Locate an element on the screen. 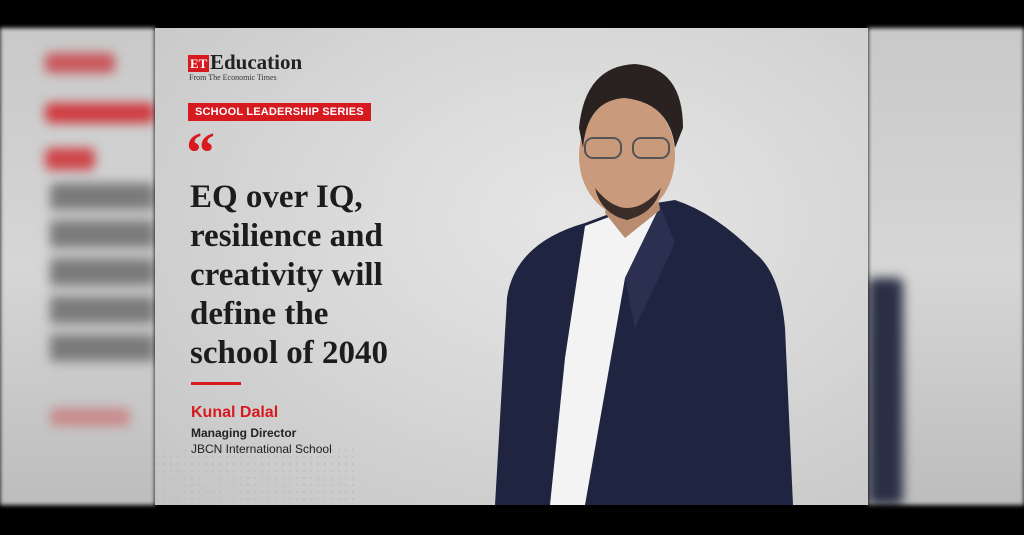 The image size is (1024, 535). brand-name: Education is located at coordinates (256, 62).